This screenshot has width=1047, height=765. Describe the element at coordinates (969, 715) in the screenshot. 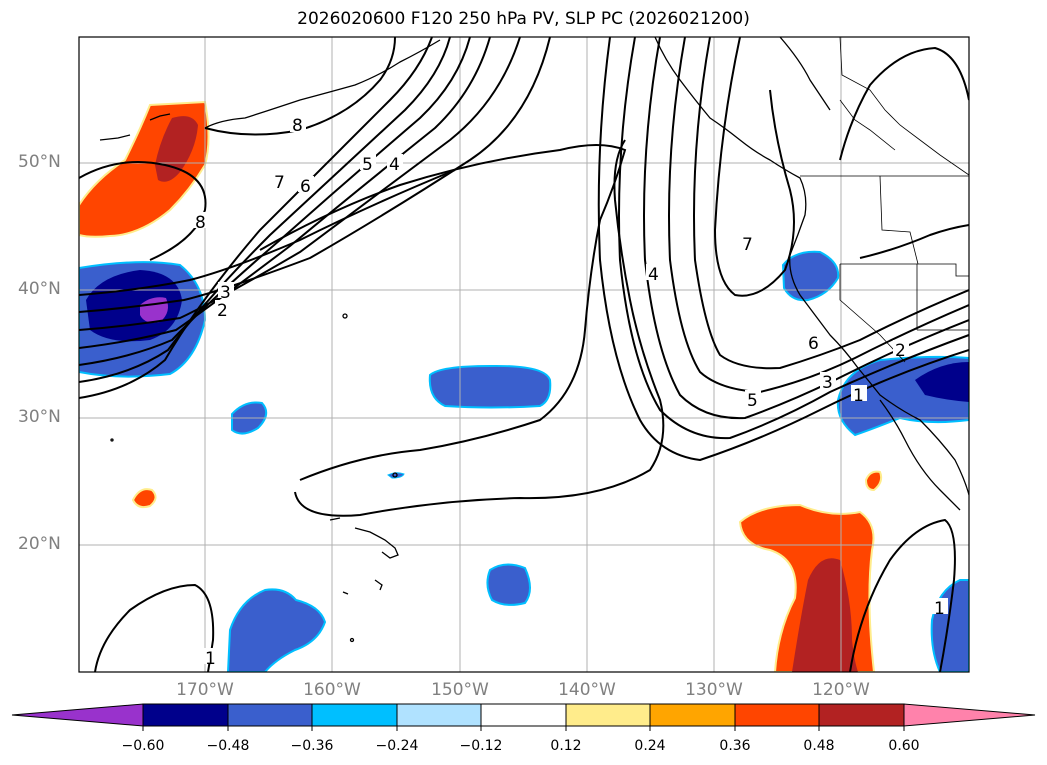

I see `colorbar-extend-high` at that location.